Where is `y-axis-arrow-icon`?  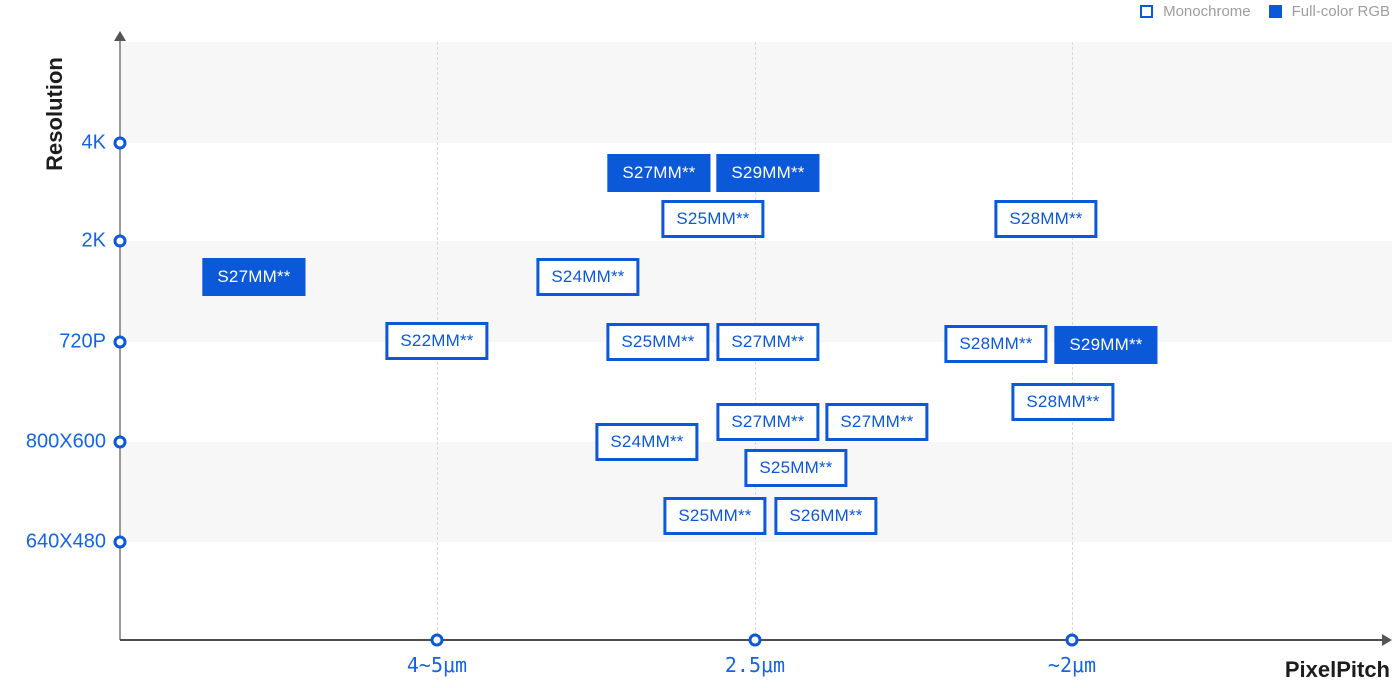
y-axis-arrow-icon is located at coordinates (120, 36).